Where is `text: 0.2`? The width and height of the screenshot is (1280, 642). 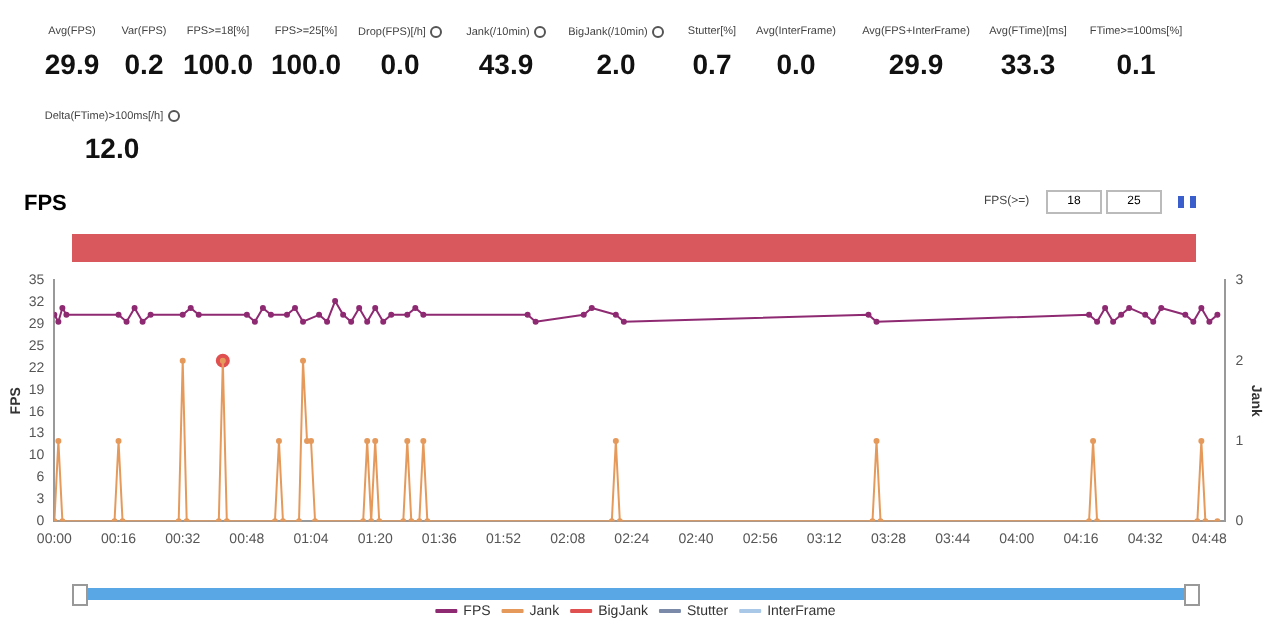 text: 0.2 is located at coordinates (144, 64).